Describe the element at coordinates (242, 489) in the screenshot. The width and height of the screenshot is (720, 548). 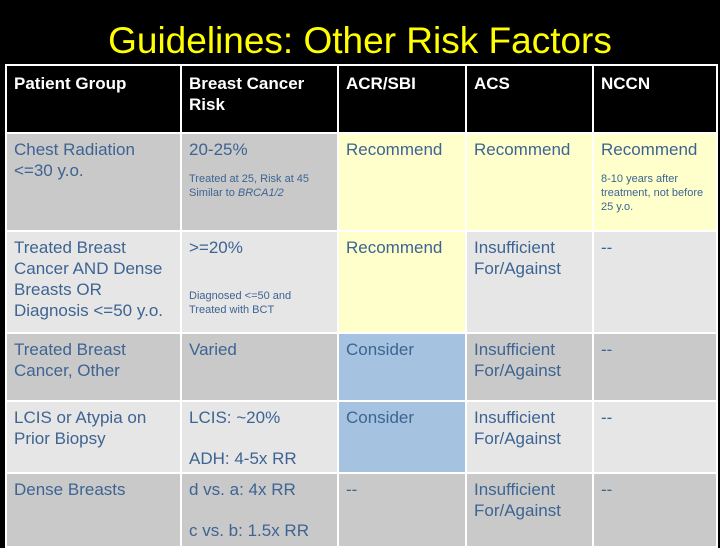
I see `risk-value: d vs. a: 4x RR` at that location.